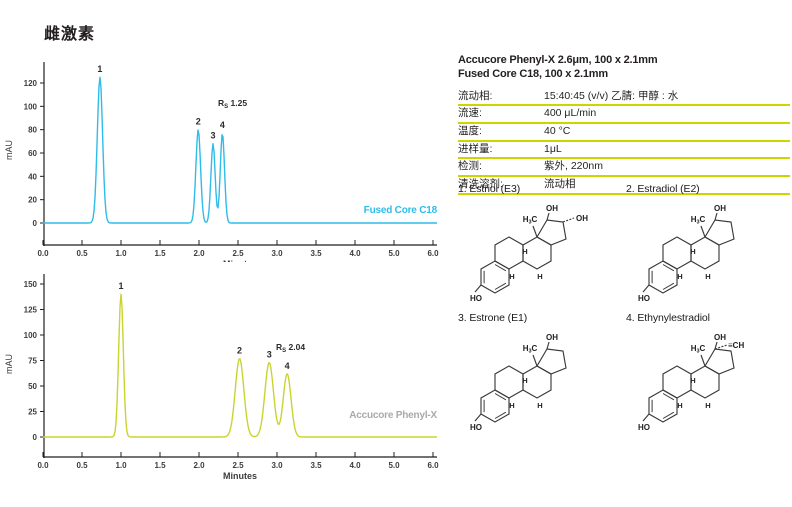 Image resolution: width=792 pixels, height=507 pixels. I want to click on condition-row: 清洗溶剂: 流动相, so click(624, 186).